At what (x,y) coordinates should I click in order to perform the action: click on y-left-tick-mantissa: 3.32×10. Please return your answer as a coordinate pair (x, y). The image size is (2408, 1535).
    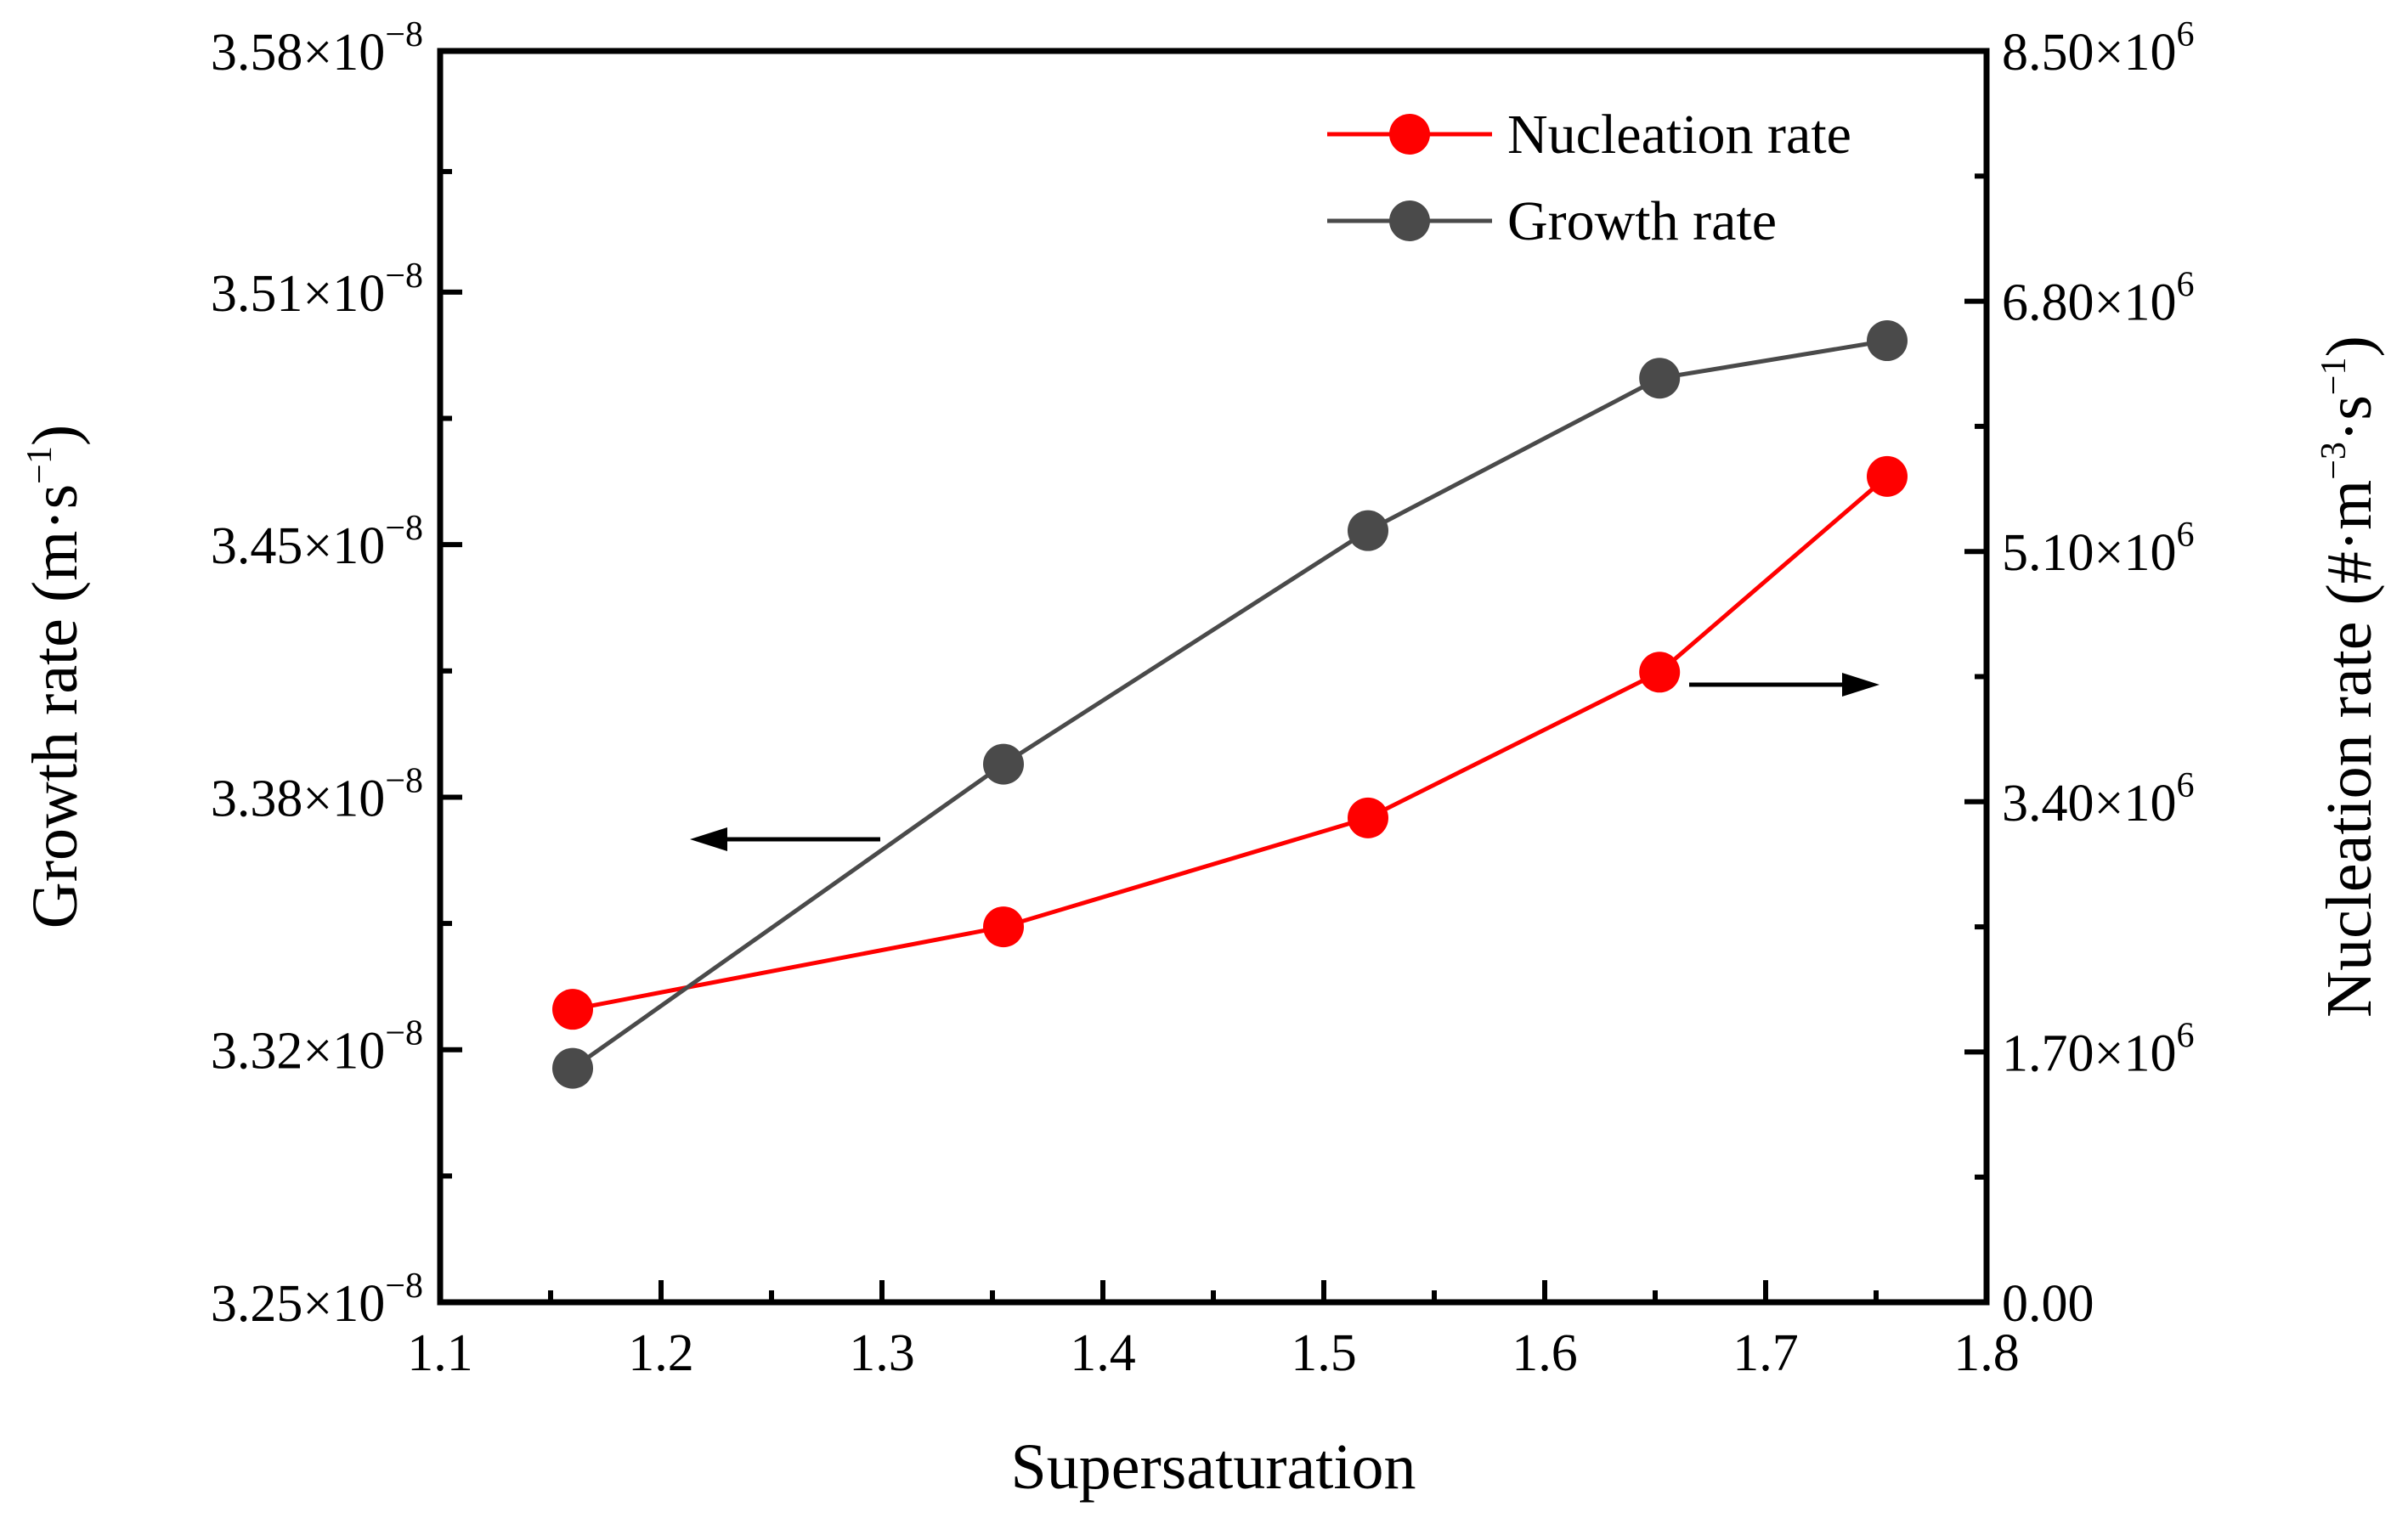
    Looking at the image, I should click on (298, 1052).